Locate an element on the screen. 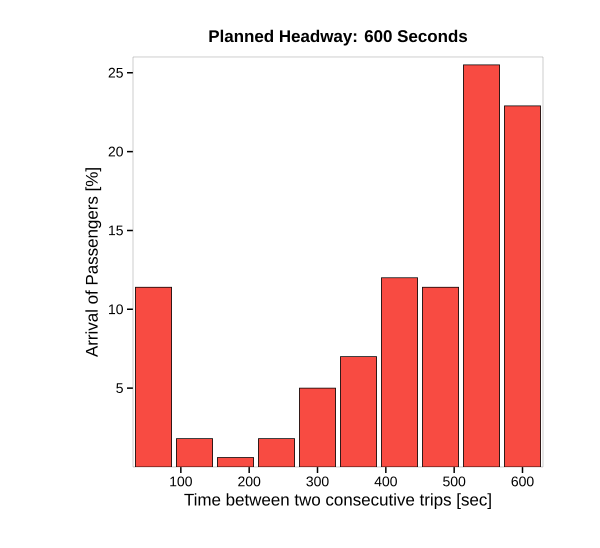 Image resolution: width=600 pixels, height=548 pixels. y-tick-label: 5 is located at coordinates (119, 388).